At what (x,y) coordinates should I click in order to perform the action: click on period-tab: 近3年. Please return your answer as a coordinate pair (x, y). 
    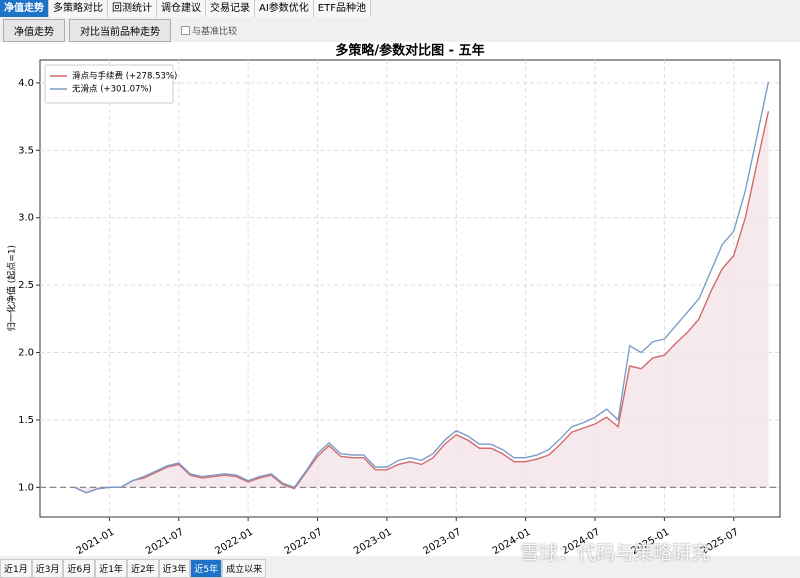
    Looking at the image, I should click on (174, 568).